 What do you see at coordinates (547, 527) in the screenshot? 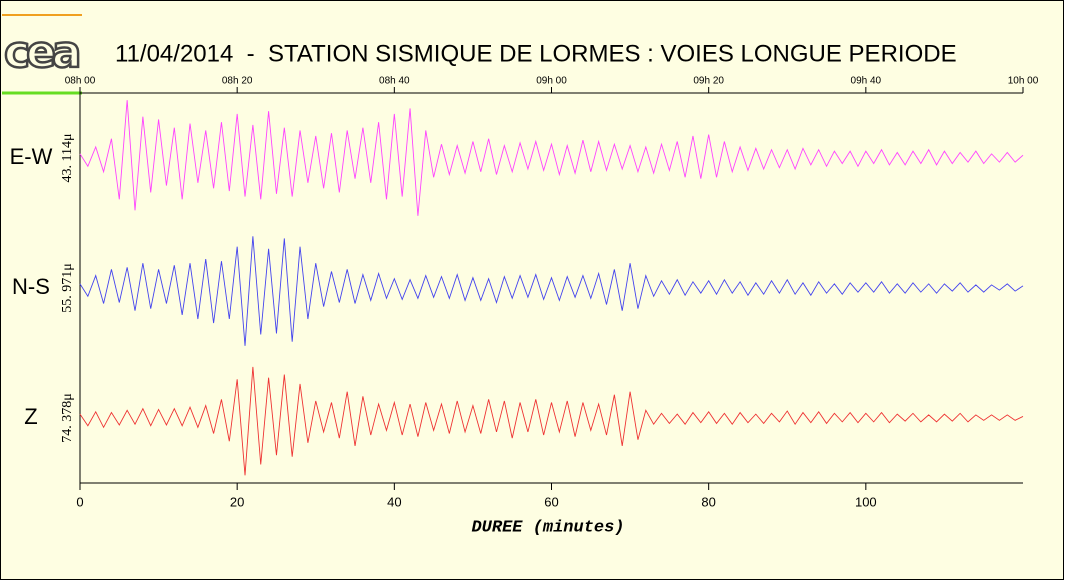
I see `x-axis-label: DUREE (minutes)` at bounding box center [547, 527].